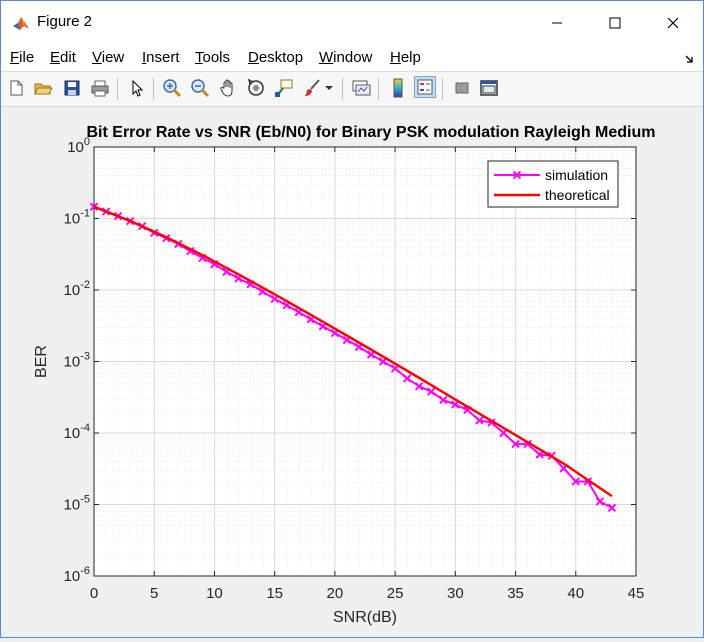 The height and width of the screenshot is (642, 704). I want to click on print-icon, so click(100, 88).